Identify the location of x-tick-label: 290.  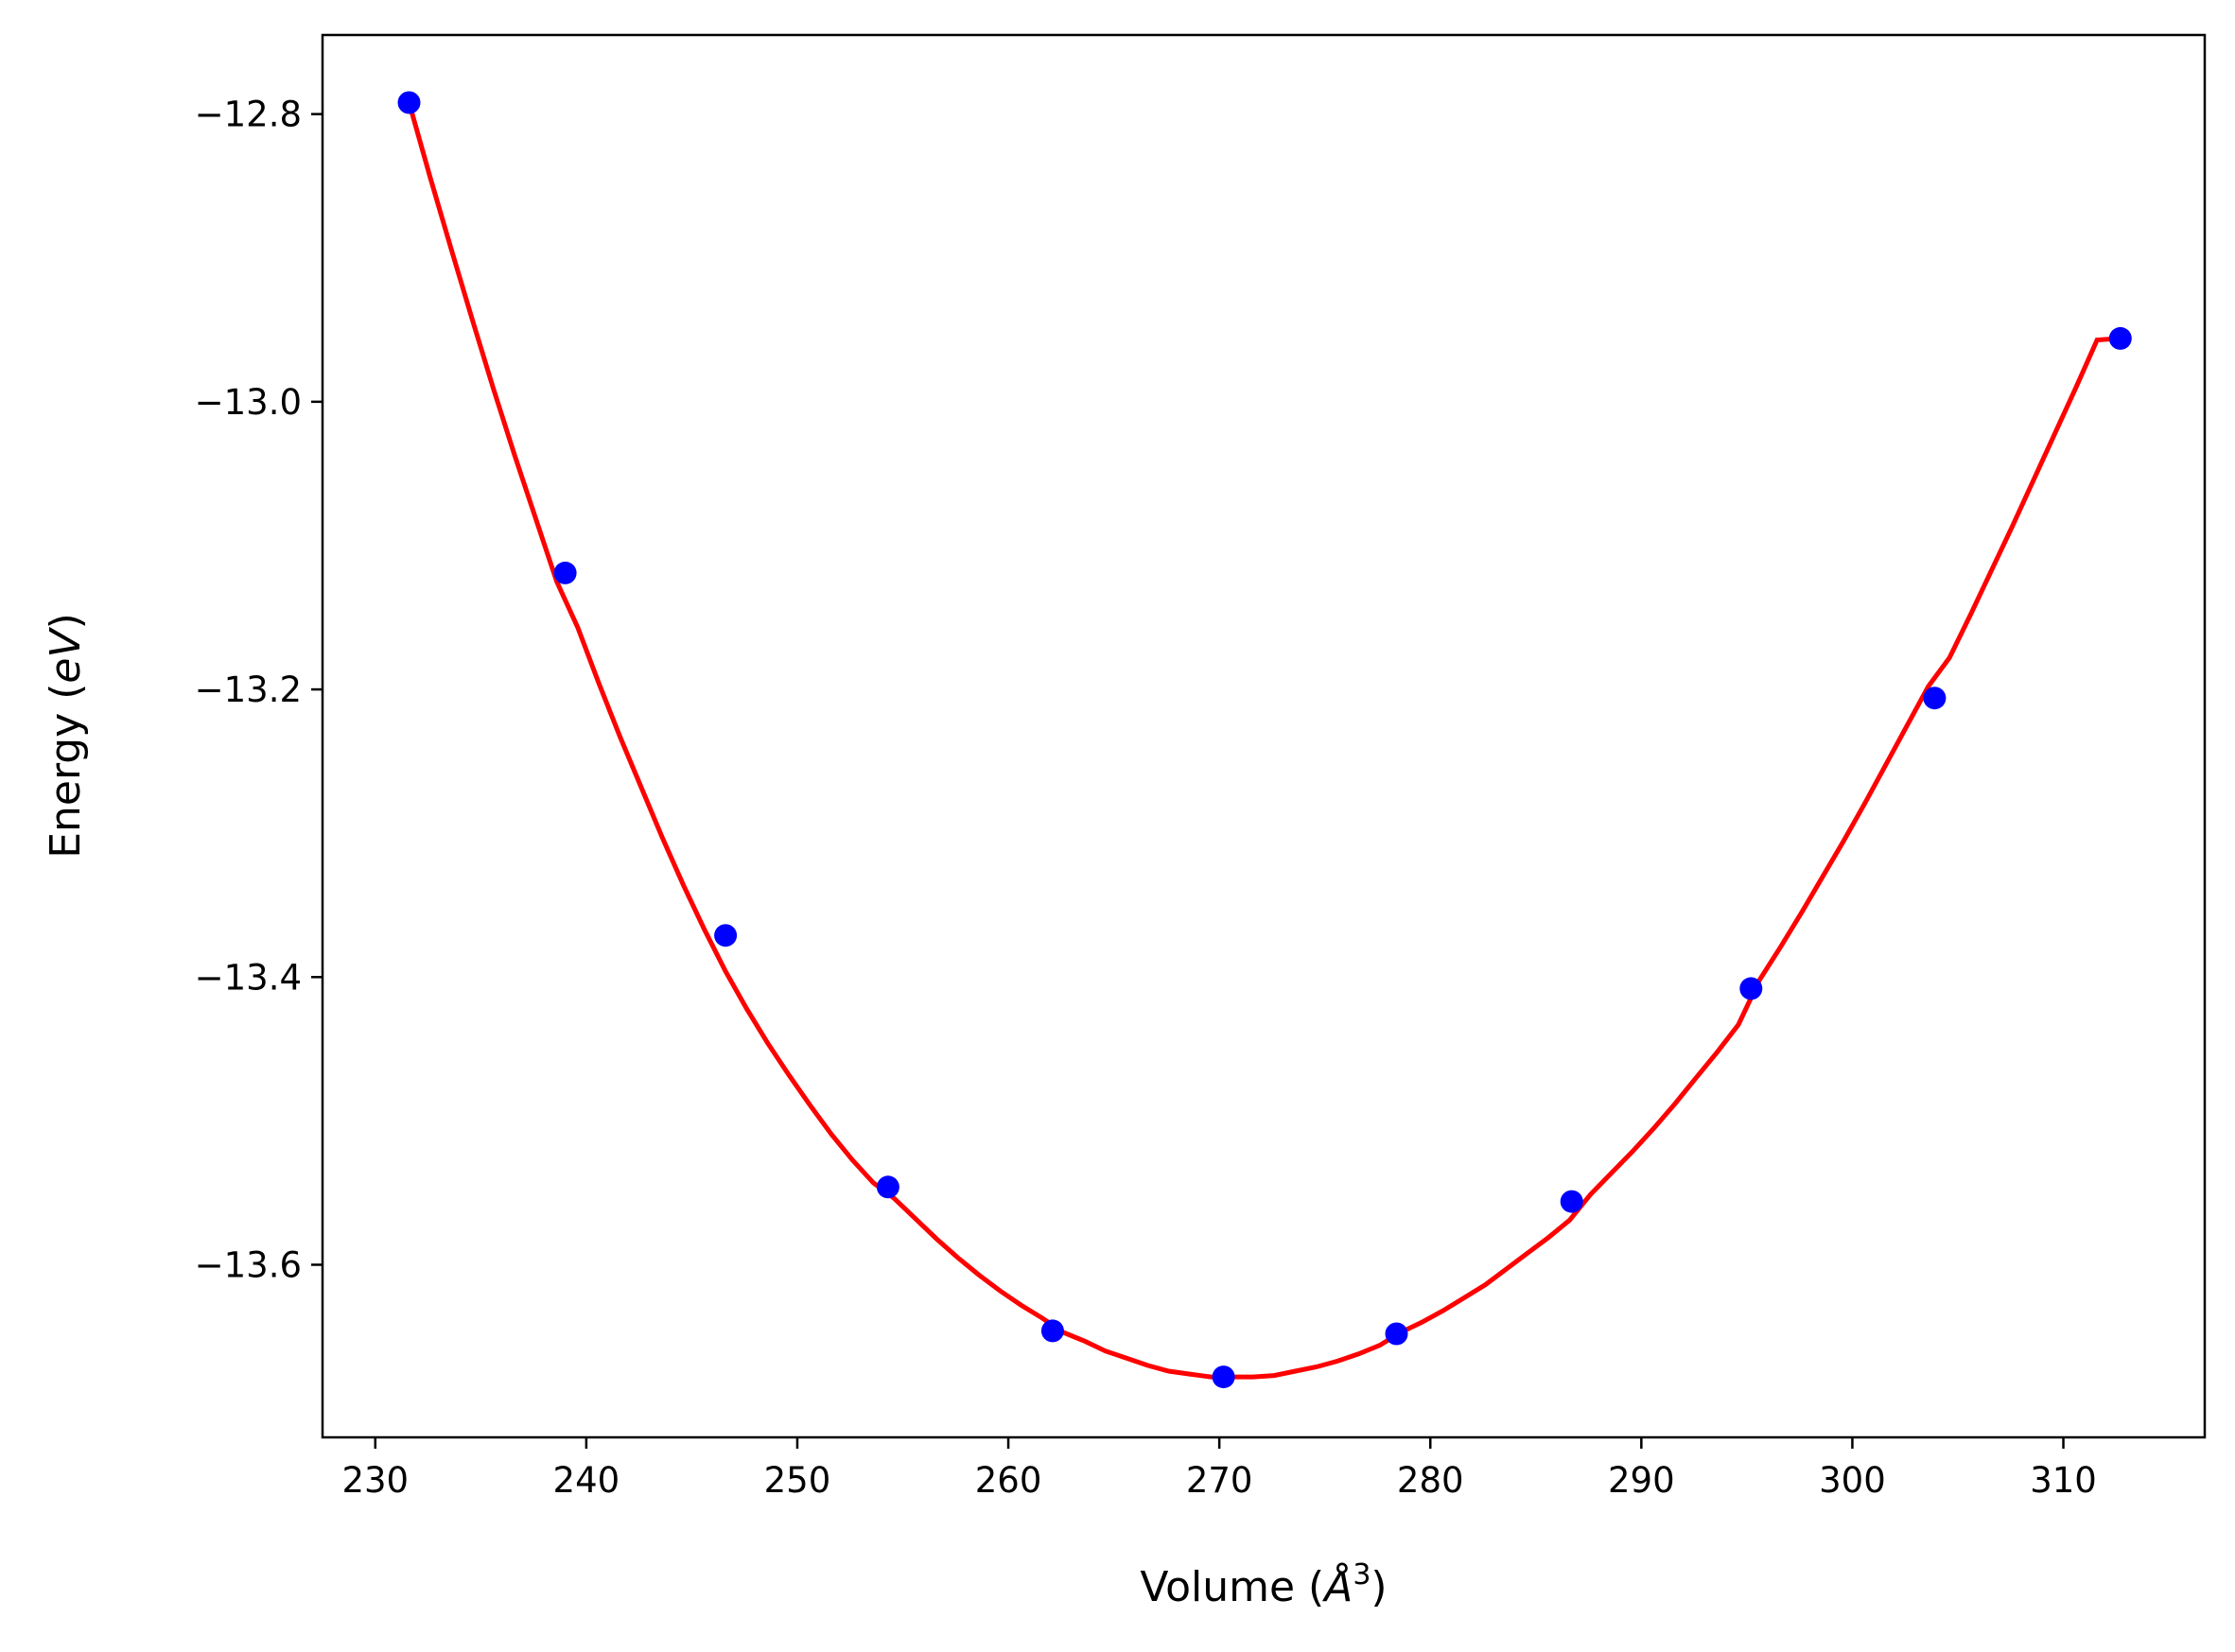
(1641, 1481).